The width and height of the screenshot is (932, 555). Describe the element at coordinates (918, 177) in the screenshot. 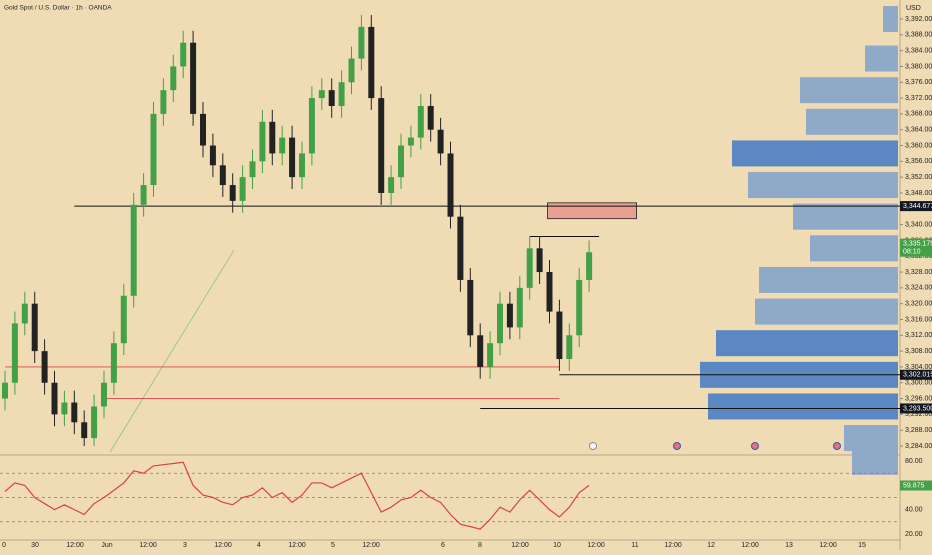

I see `y-tick-label: 3,352.000` at that location.